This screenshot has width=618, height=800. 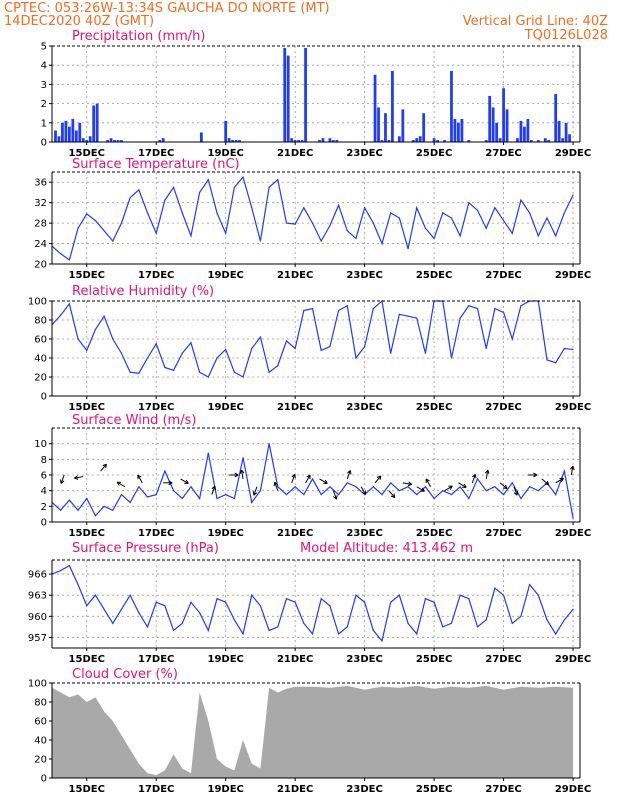 What do you see at coordinates (40, 265) in the screenshot?
I see `temp-ytick-label: 20` at bounding box center [40, 265].